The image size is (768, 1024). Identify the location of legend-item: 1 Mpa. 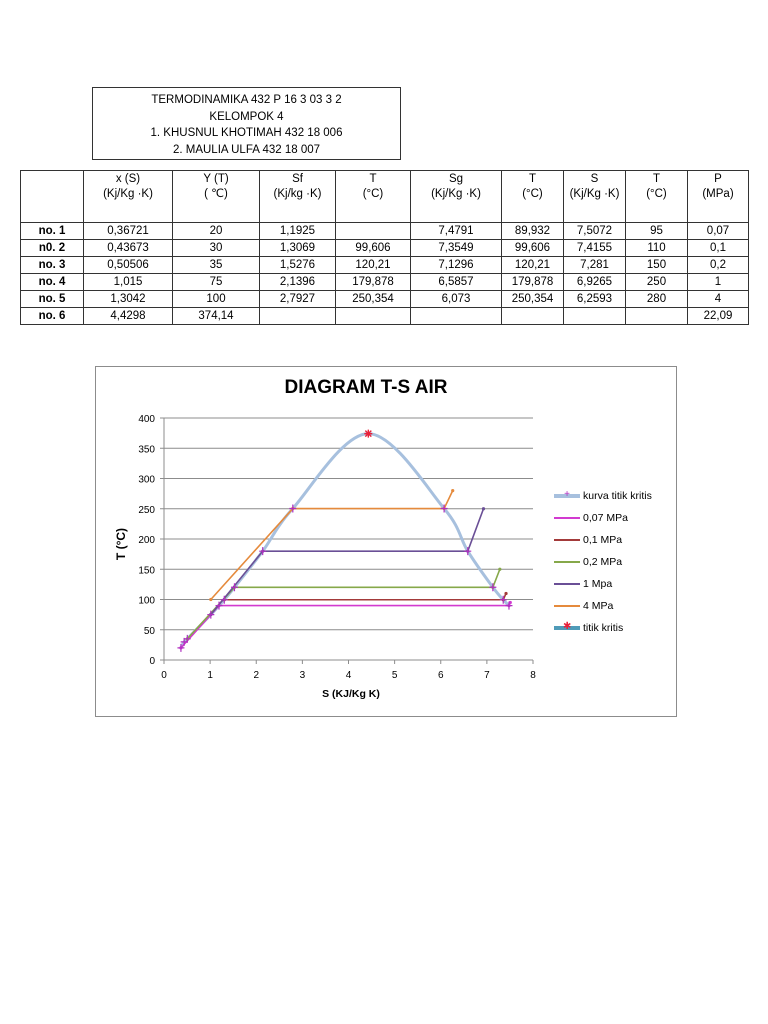
(603, 584).